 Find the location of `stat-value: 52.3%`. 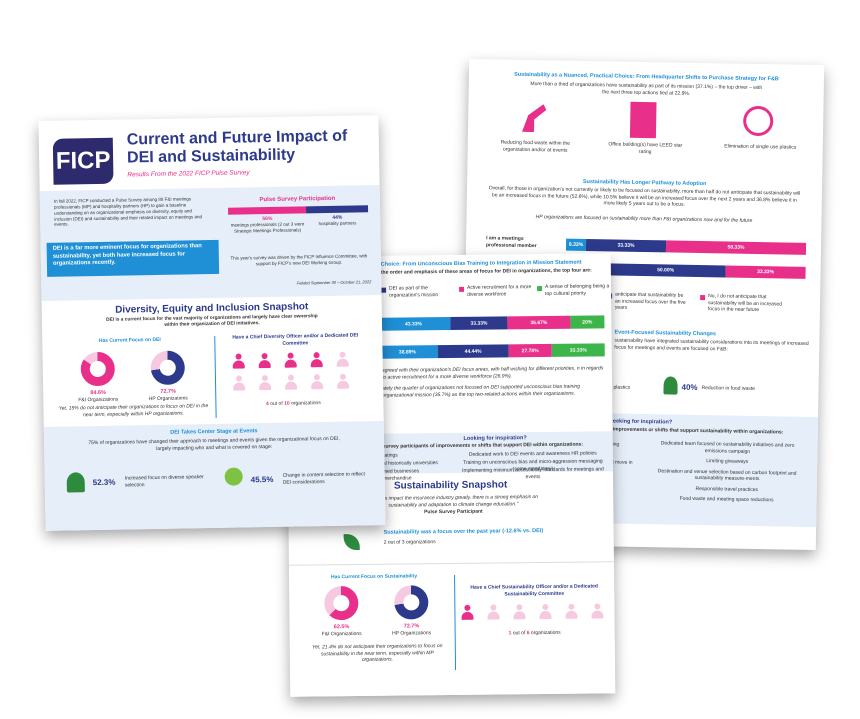

stat-value: 52.3% is located at coordinates (104, 482).